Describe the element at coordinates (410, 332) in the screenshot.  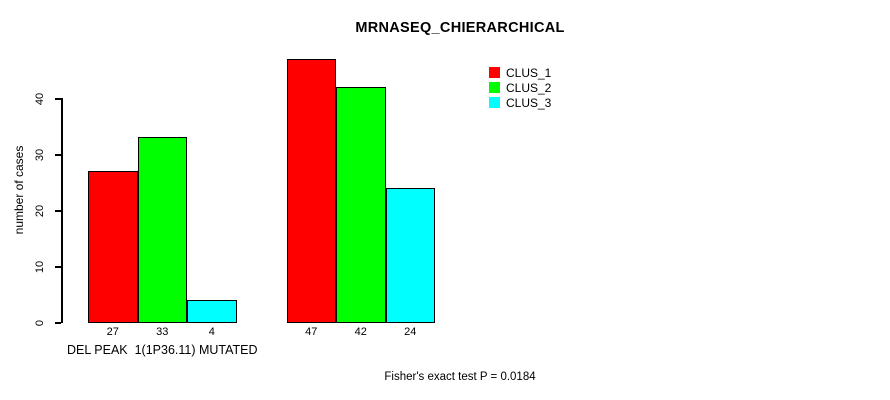
I see `bar-value-label: 24` at that location.